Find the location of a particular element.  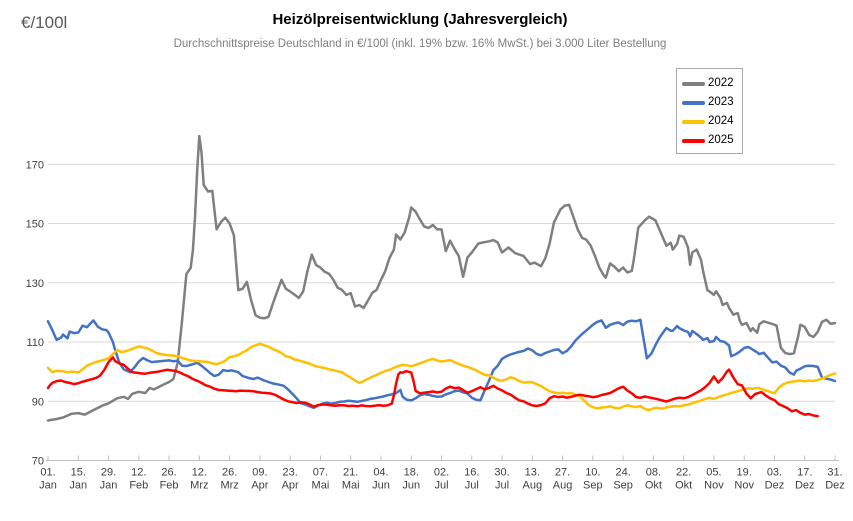

x-axis-label-day: 29. is located at coordinates (108, 473).